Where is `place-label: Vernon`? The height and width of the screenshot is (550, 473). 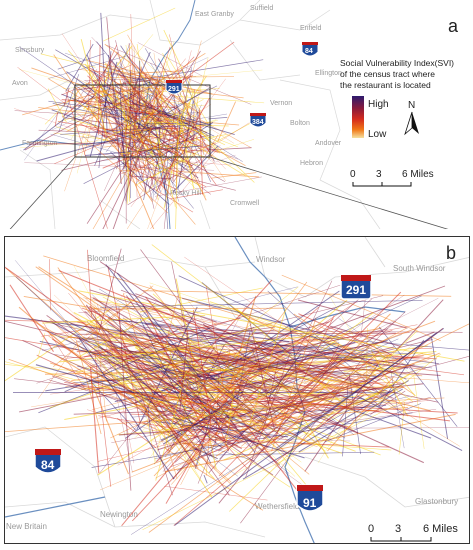
place-label: Vernon is located at coordinates (281, 103).